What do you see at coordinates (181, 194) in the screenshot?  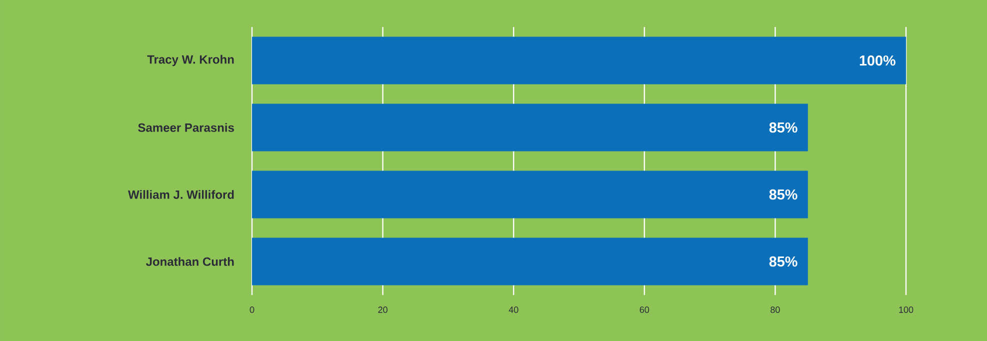 I see `y-tick-label: William J. Williford` at bounding box center [181, 194].